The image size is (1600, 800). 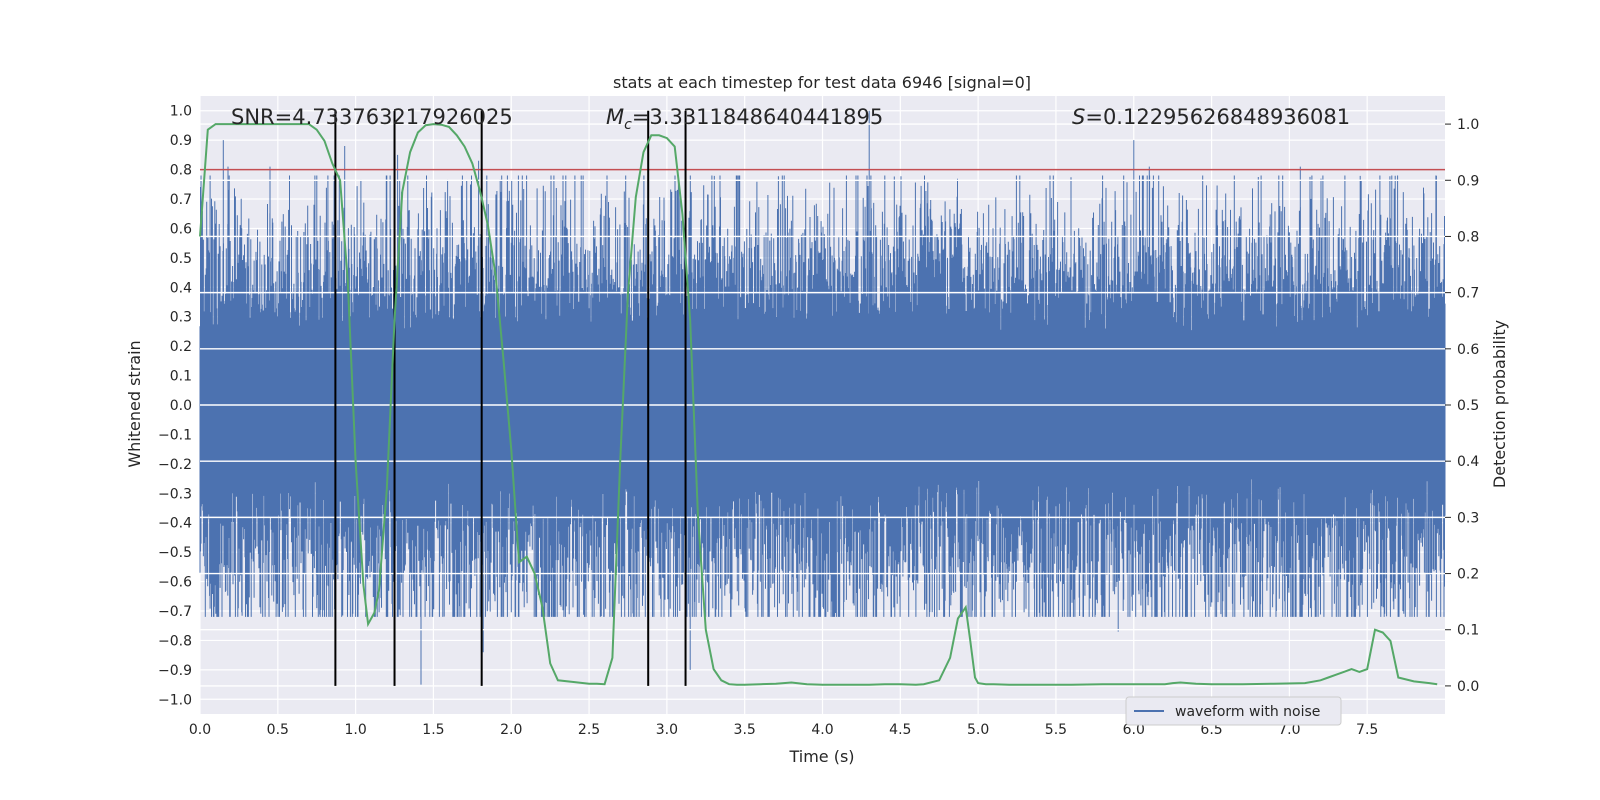 I want to click on left-tick-label: −0.5, so click(x=175, y=553).